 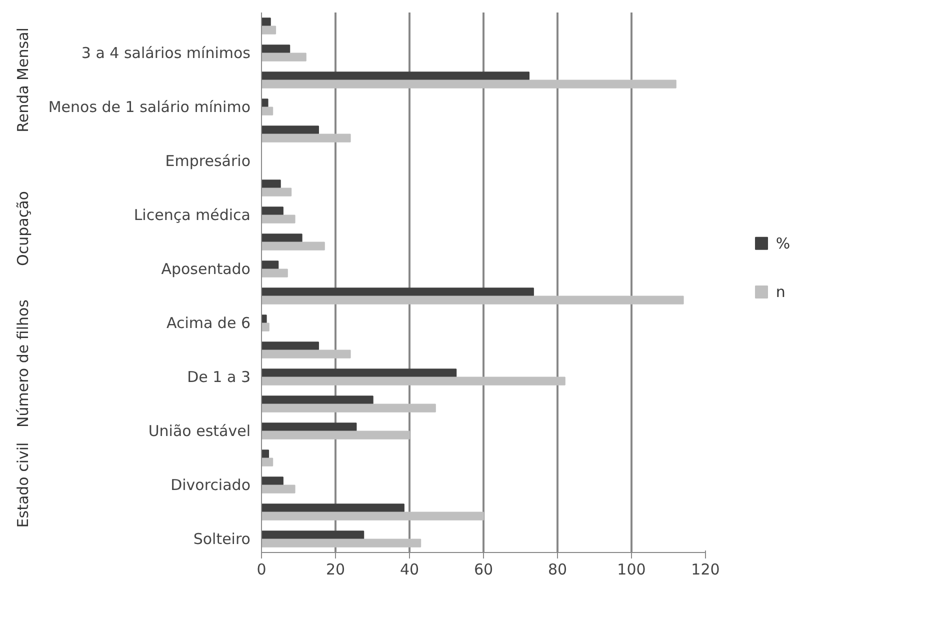 What do you see at coordinates (206, 269) in the screenshot?
I see `y-tick-label: Aposentado` at bounding box center [206, 269].